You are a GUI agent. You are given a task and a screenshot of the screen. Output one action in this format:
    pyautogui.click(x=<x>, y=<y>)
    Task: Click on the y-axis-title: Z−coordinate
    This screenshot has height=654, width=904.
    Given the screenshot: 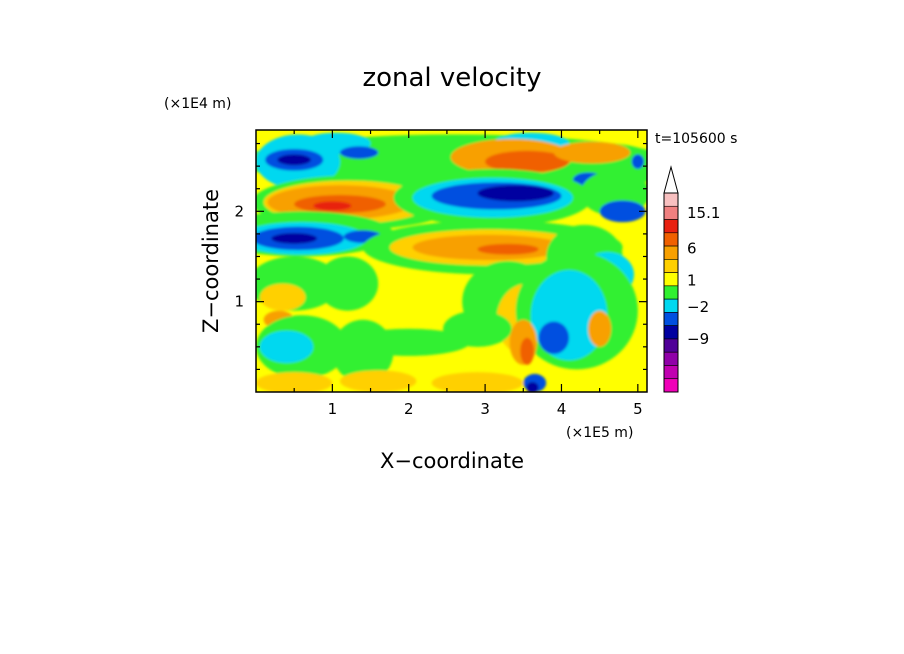 What is the action you would take?
    pyautogui.click(x=211, y=261)
    